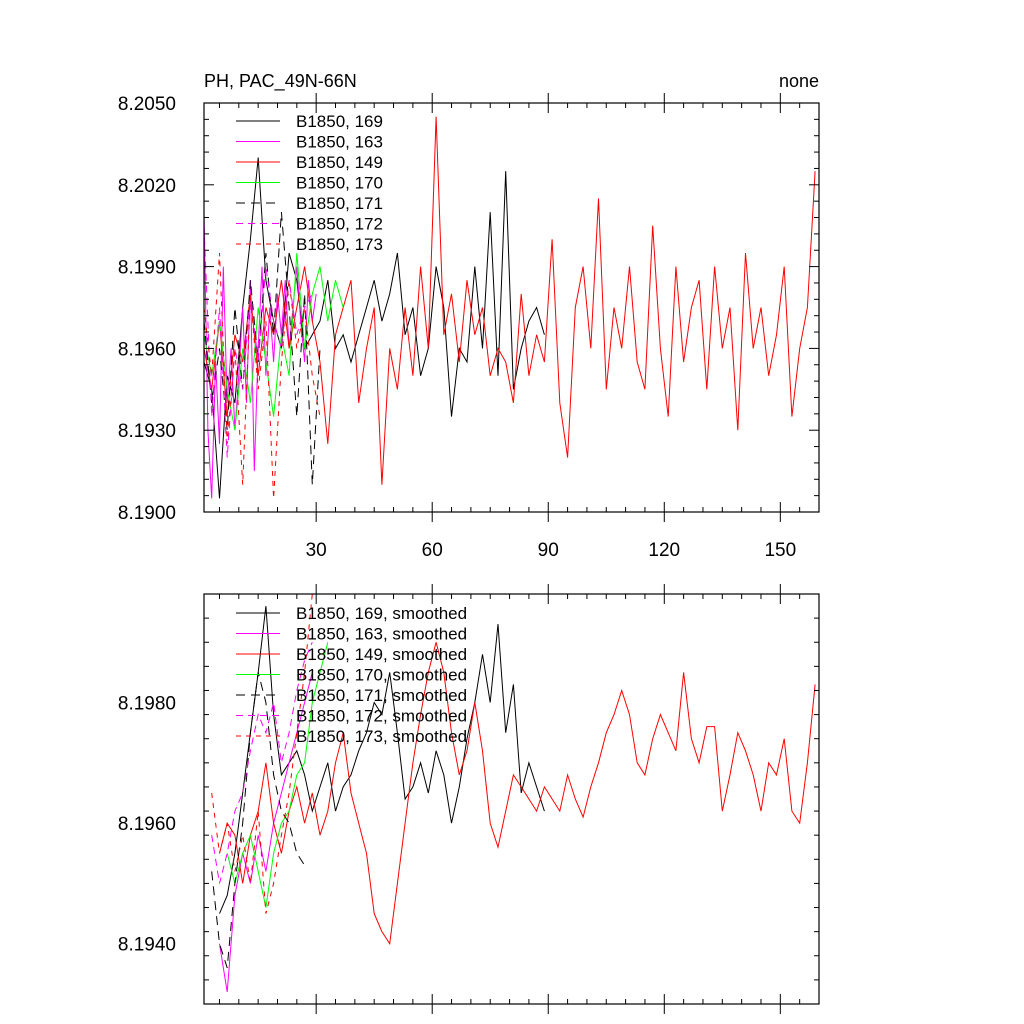  Describe the element at coordinates (664, 550) in the screenshot. I see `top-x-tick-label: 120` at that location.